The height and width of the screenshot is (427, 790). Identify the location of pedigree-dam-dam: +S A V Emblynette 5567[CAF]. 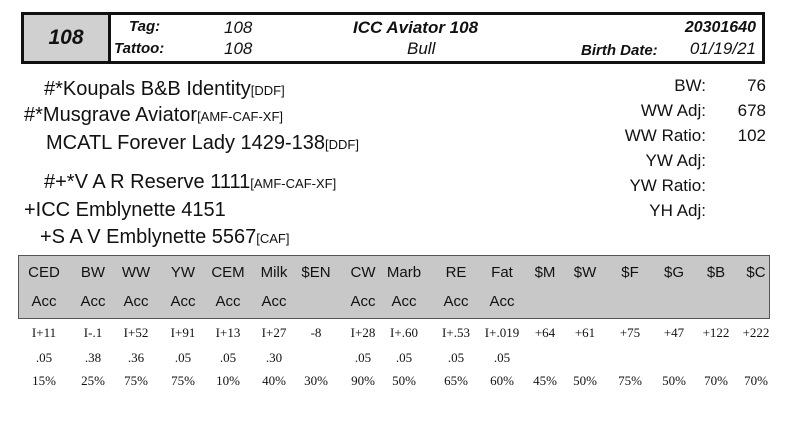
(165, 237).